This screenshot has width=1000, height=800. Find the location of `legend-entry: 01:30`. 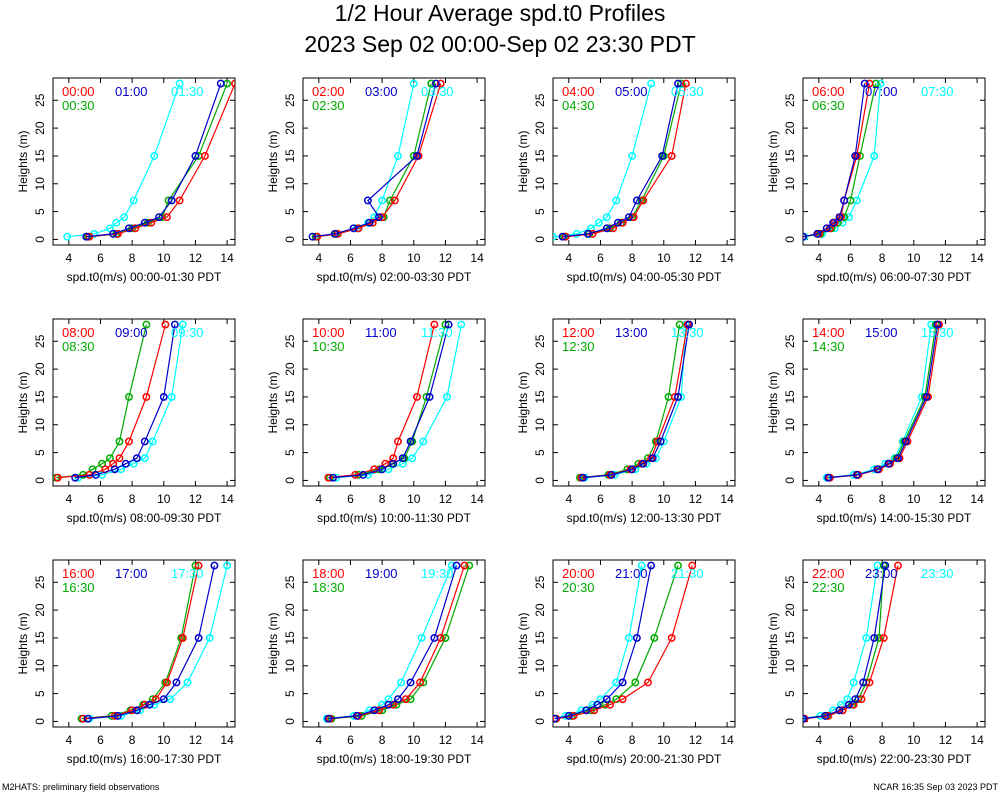

legend-entry: 01:30 is located at coordinates (187, 91).